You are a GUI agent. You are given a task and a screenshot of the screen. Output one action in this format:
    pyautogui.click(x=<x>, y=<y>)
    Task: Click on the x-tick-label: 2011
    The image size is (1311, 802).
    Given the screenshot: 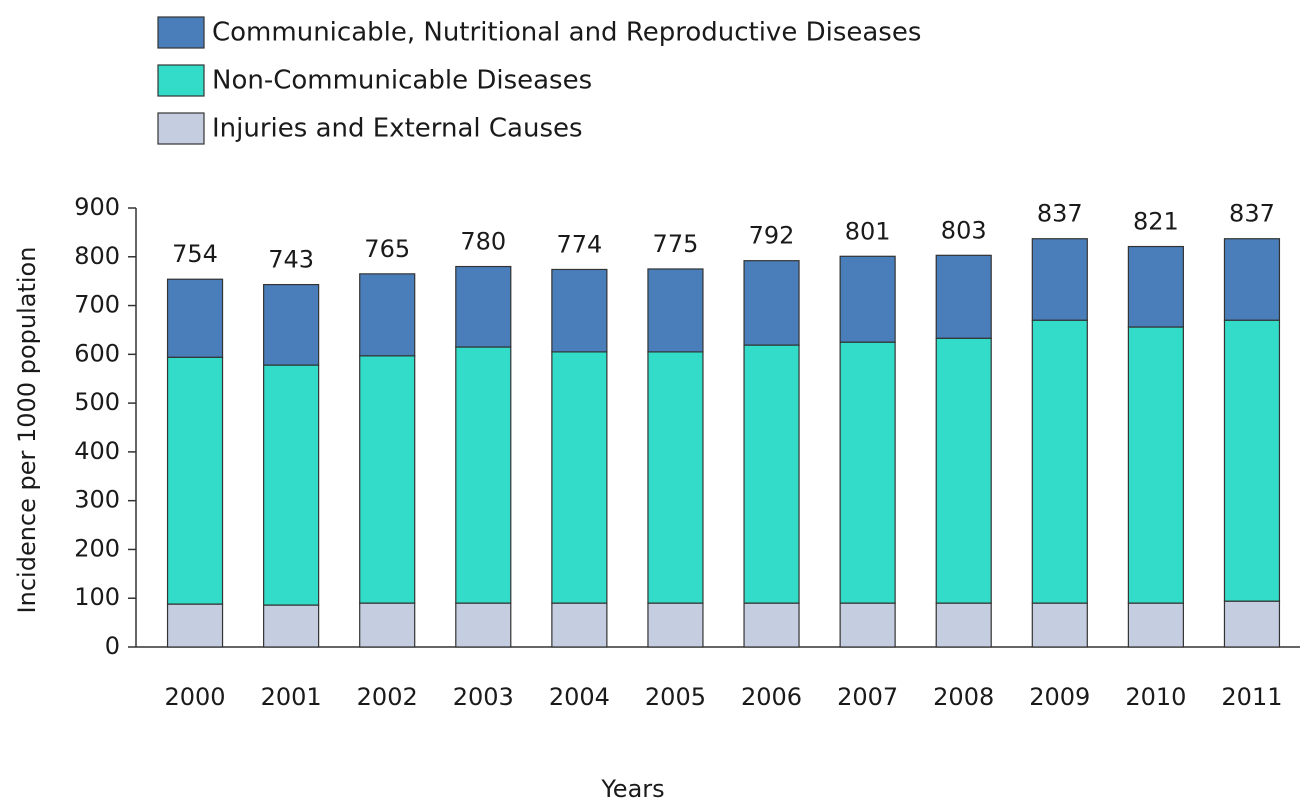 What is the action you would take?
    pyautogui.click(x=1251, y=697)
    